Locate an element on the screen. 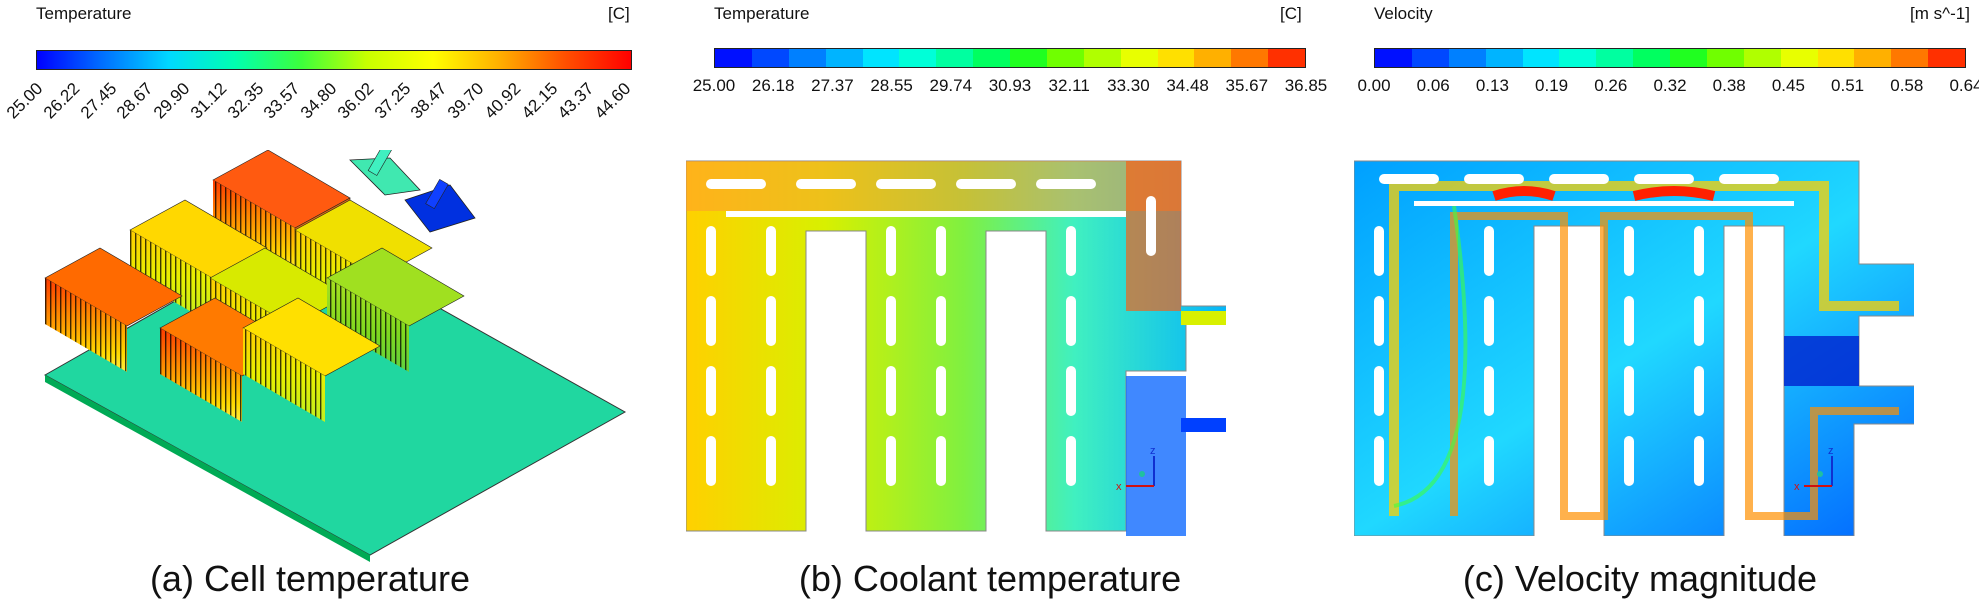 This screenshot has width=1979, height=604. legend-tick: 44.60 is located at coordinates (612, 100).